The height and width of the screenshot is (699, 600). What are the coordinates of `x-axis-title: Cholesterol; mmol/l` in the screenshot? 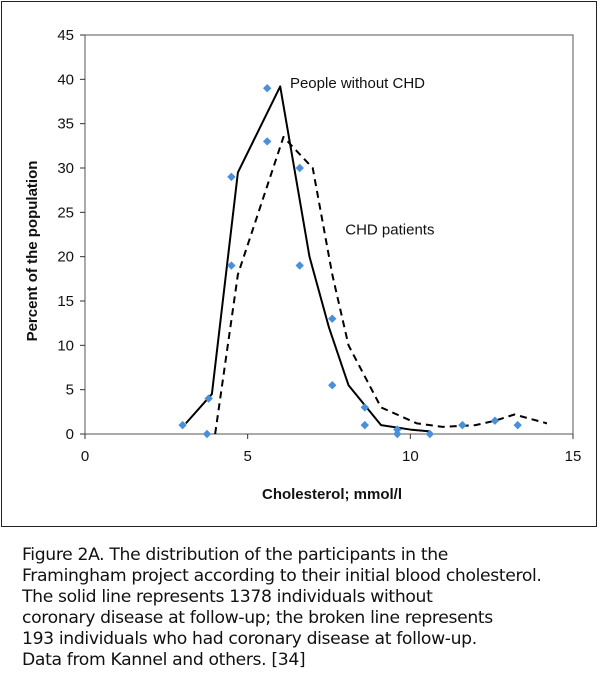 It's located at (332, 494).